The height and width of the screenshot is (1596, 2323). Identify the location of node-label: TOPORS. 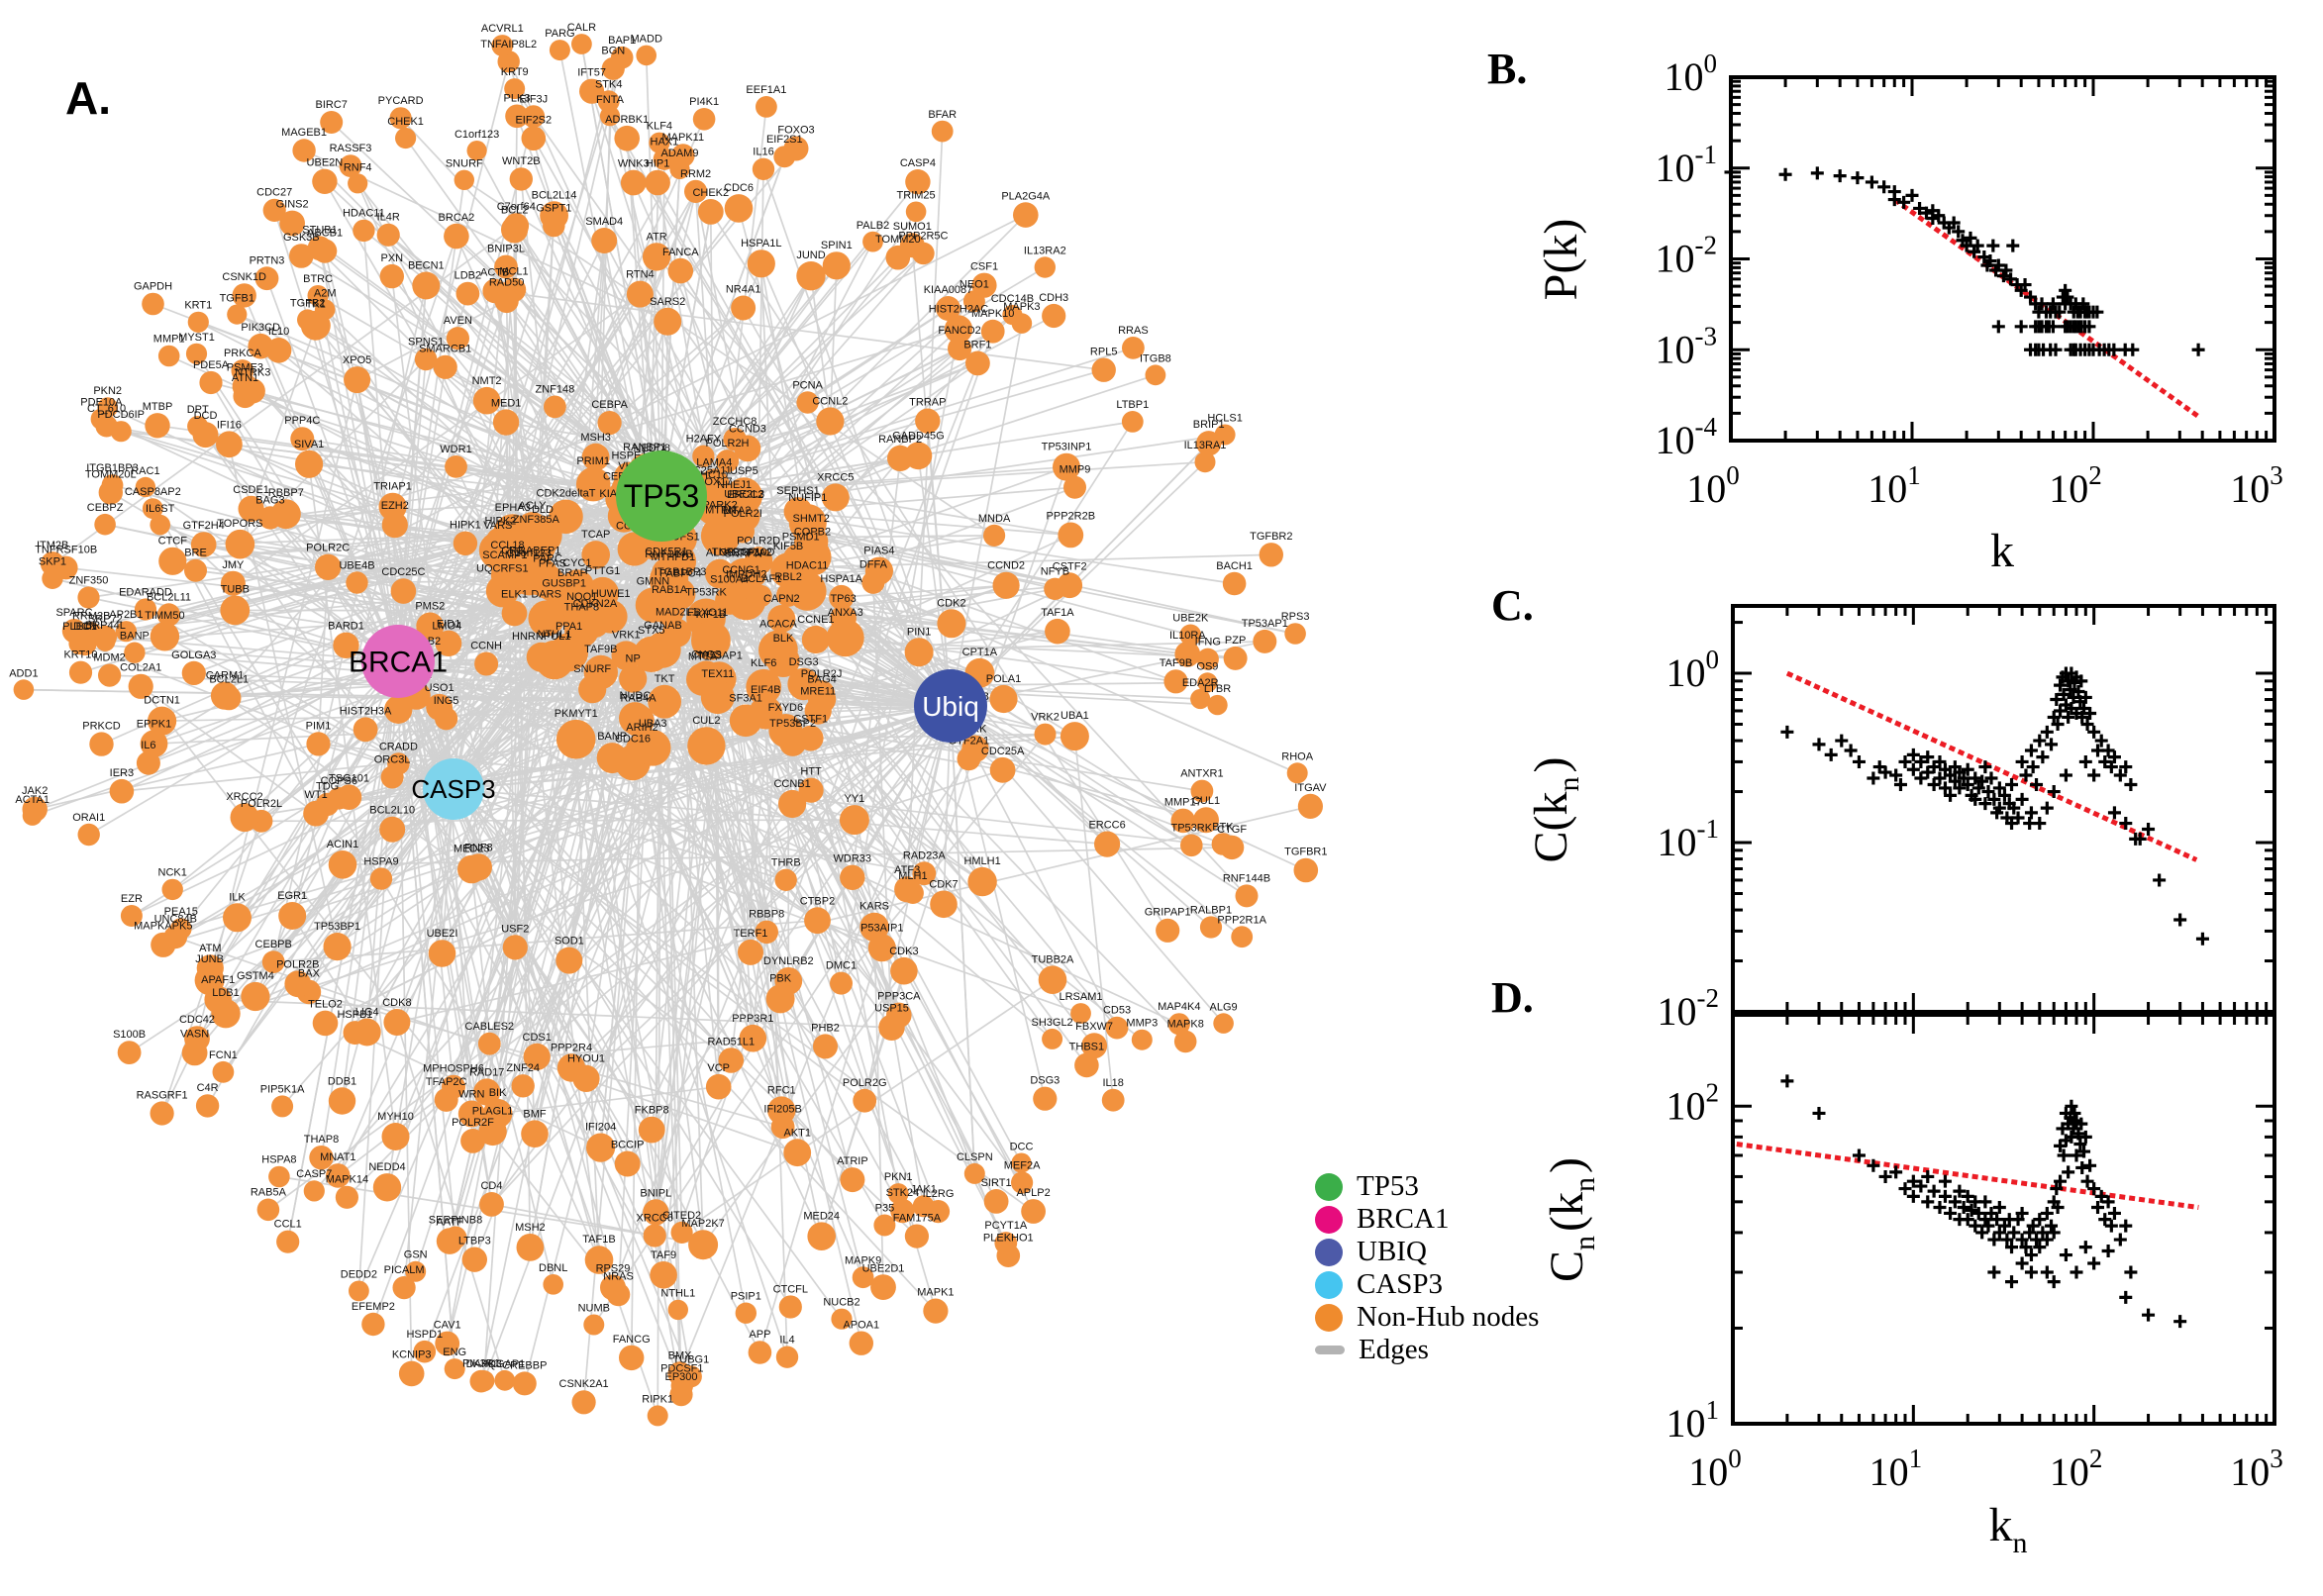
(240, 524).